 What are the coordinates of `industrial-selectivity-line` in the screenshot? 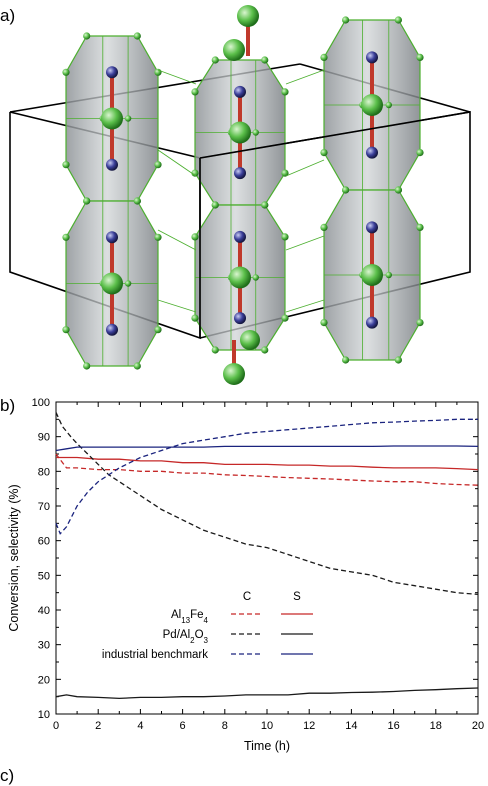 It's located at (267, 448).